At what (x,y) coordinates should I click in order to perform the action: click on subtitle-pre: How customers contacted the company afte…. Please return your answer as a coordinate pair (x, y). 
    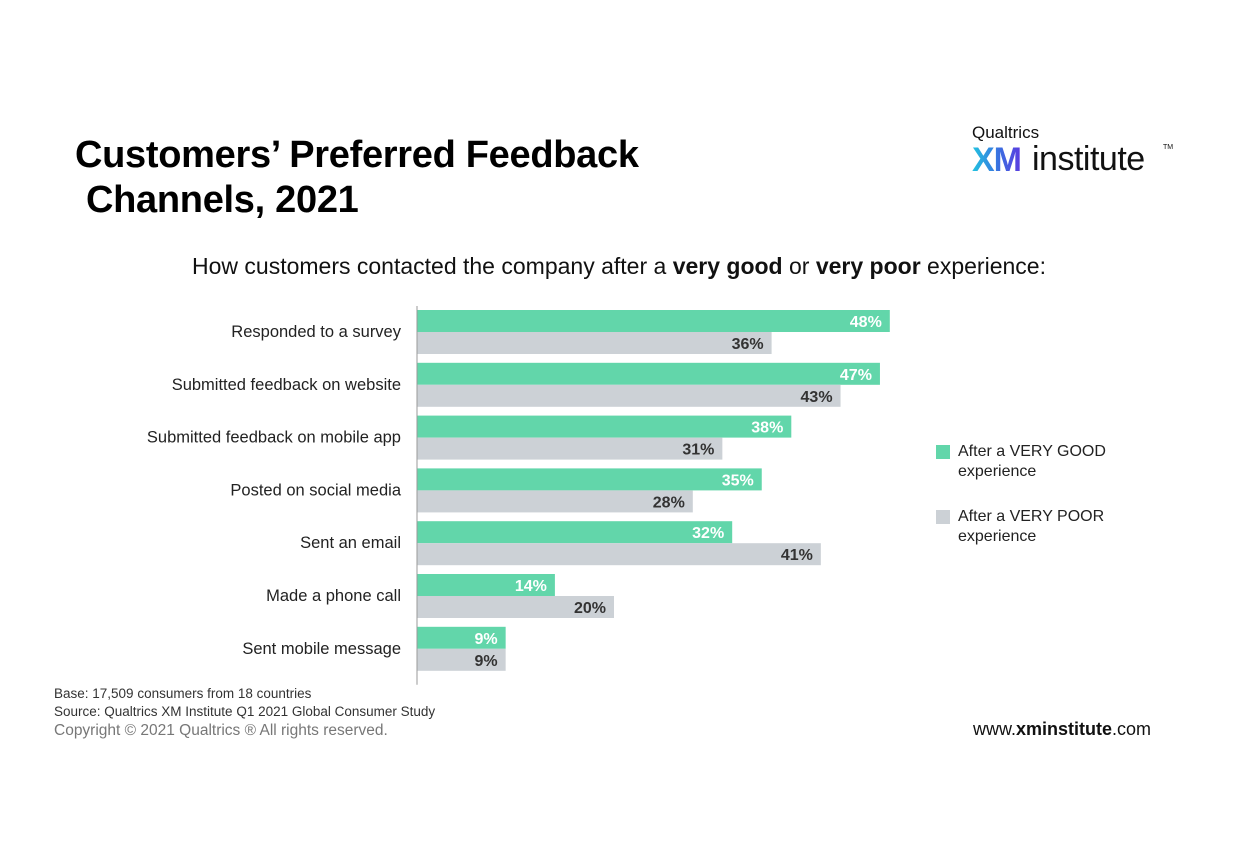
    Looking at the image, I should click on (432, 266).